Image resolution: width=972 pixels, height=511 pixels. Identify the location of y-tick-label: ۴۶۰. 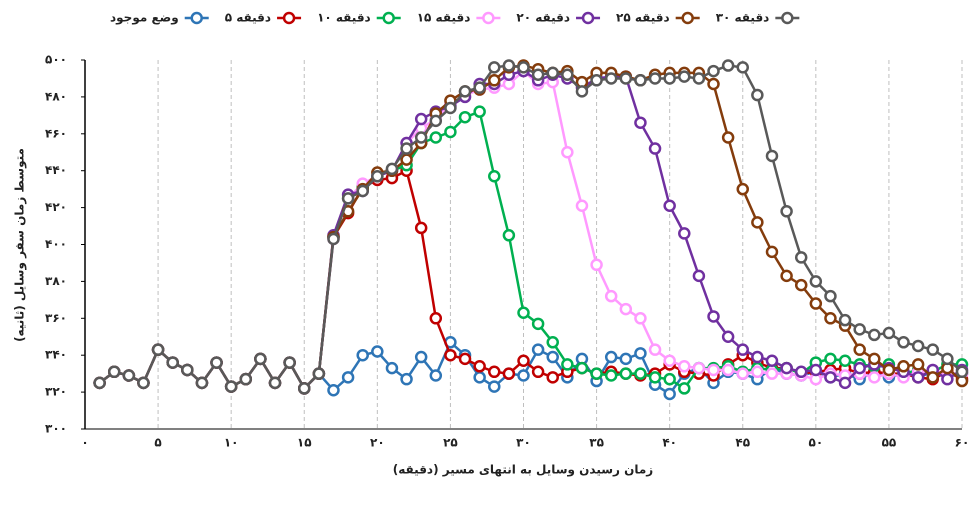
(56, 133).